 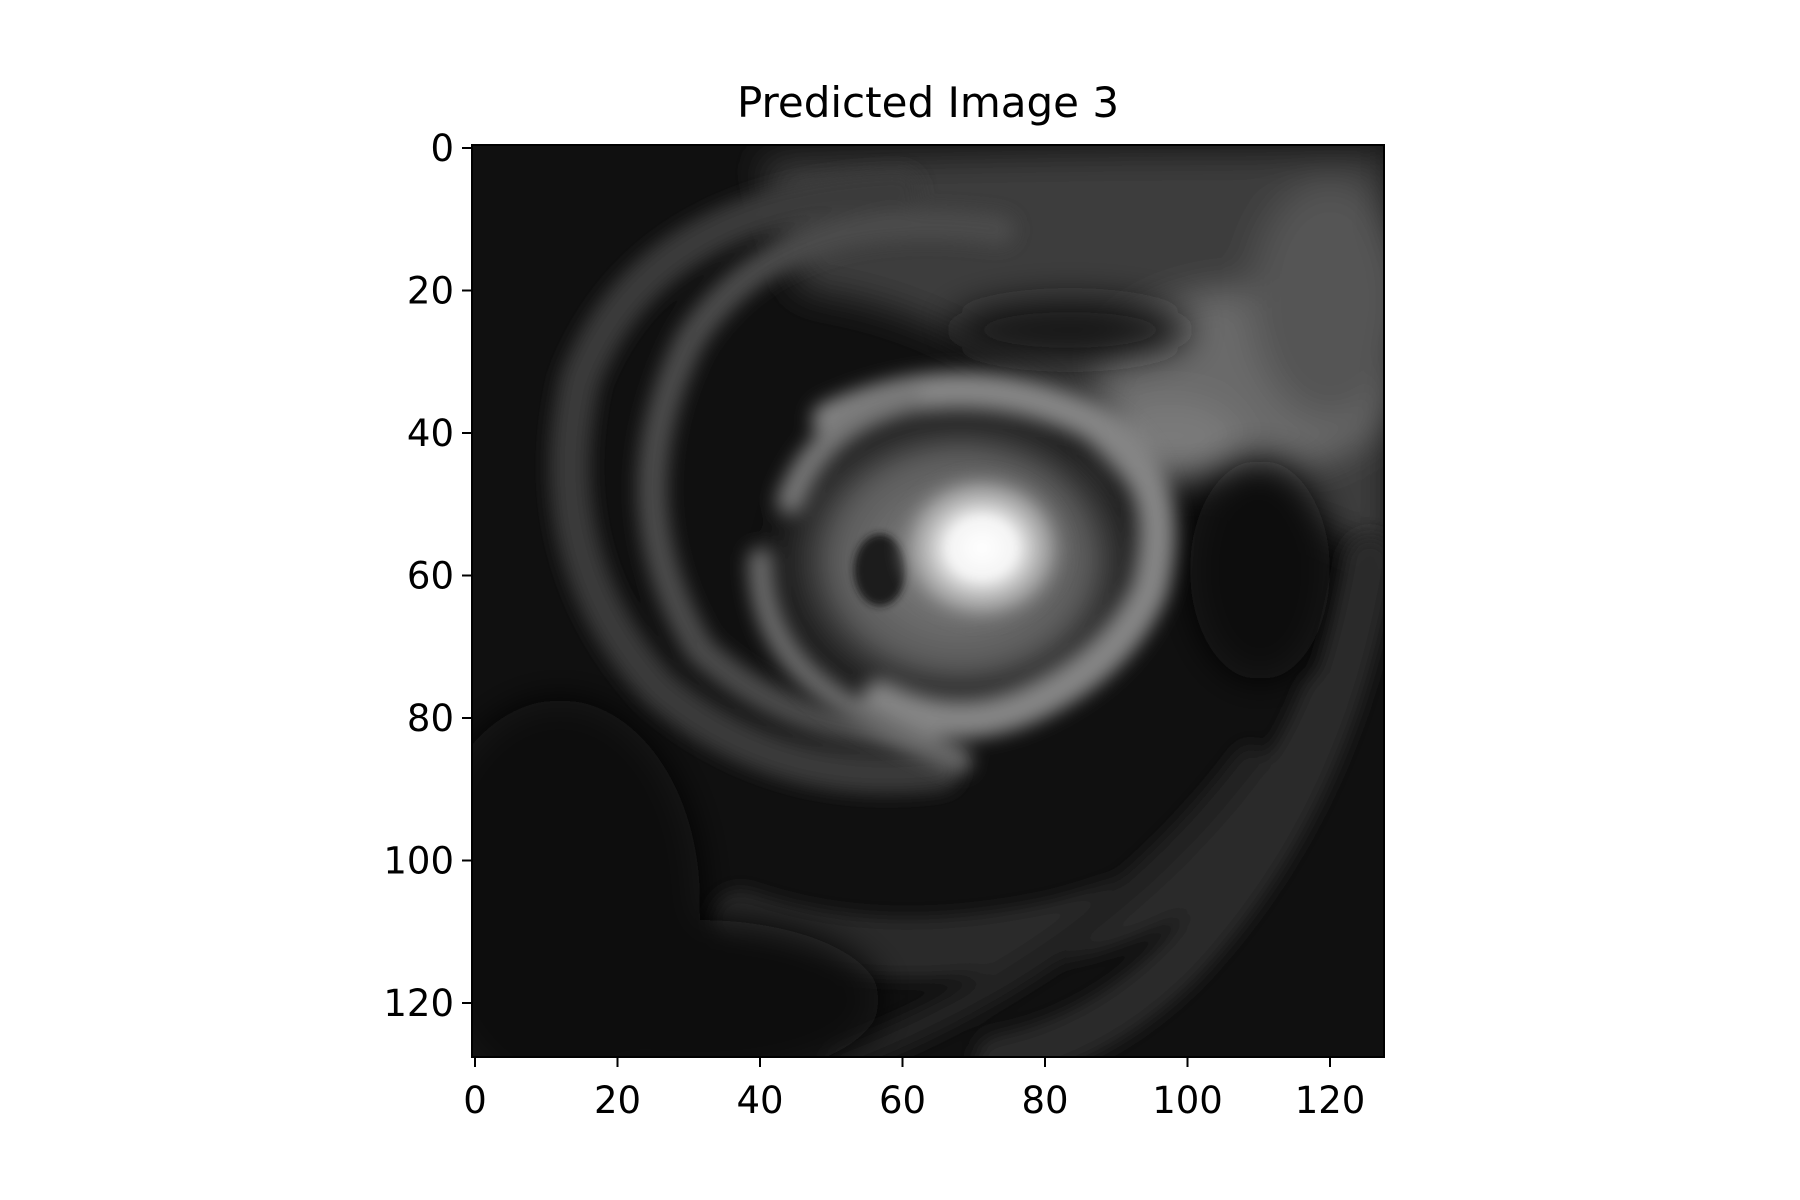 What do you see at coordinates (1330, 1100) in the screenshot?
I see `x-tick-label: 120` at bounding box center [1330, 1100].